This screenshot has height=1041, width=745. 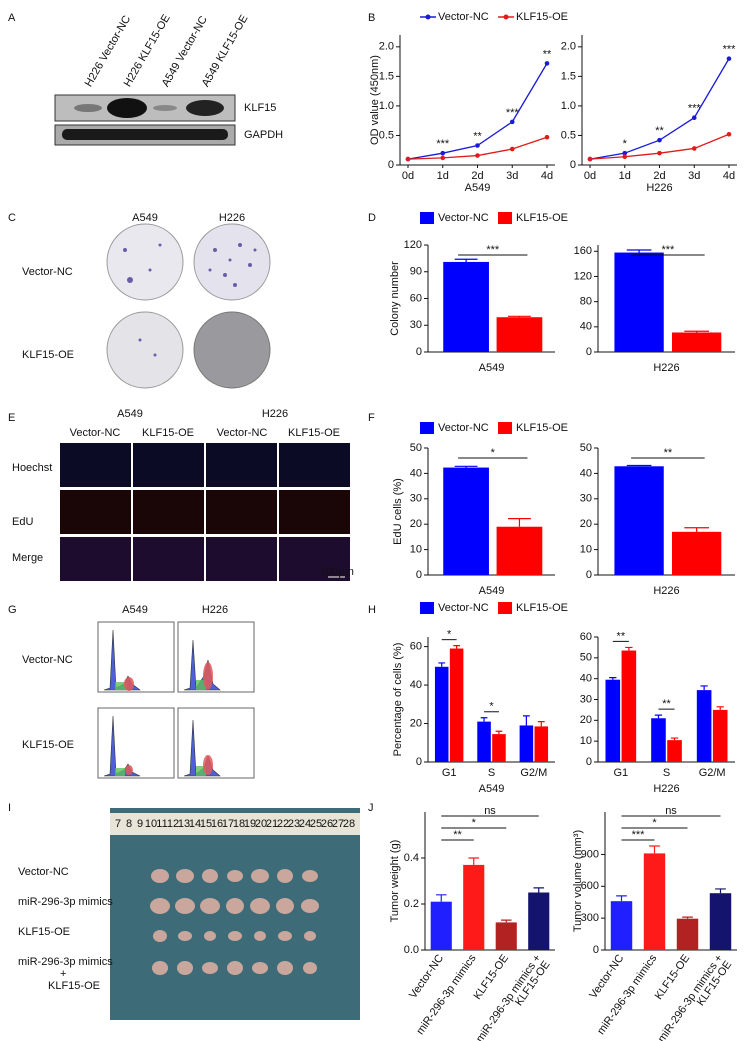 What do you see at coordinates (338, 824) in the screenshot?
I see `ruler-number: 27` at bounding box center [338, 824].